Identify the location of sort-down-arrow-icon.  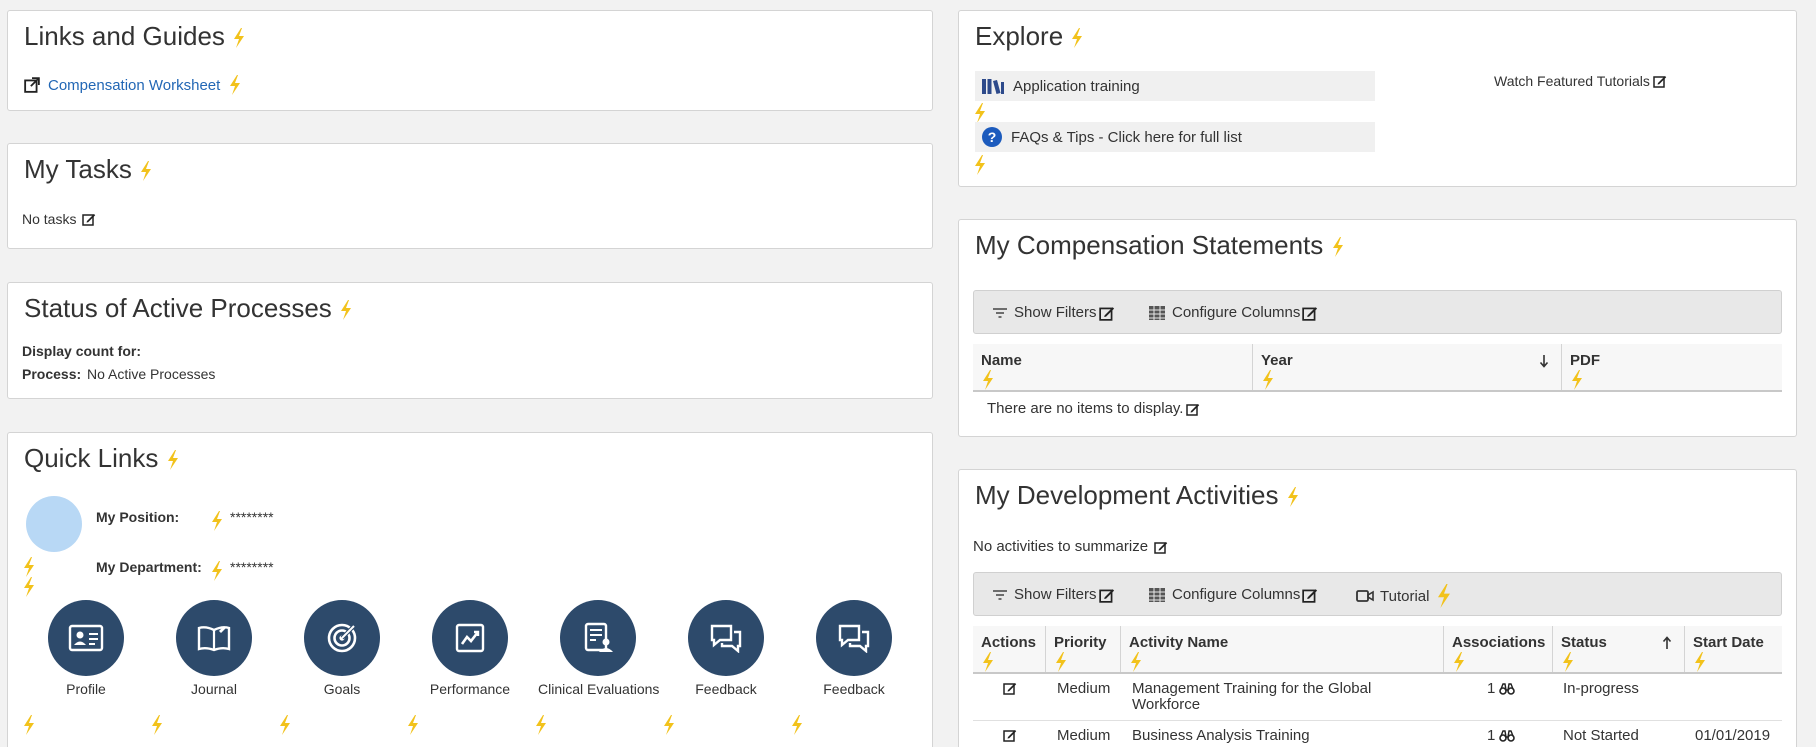
(1544, 361).